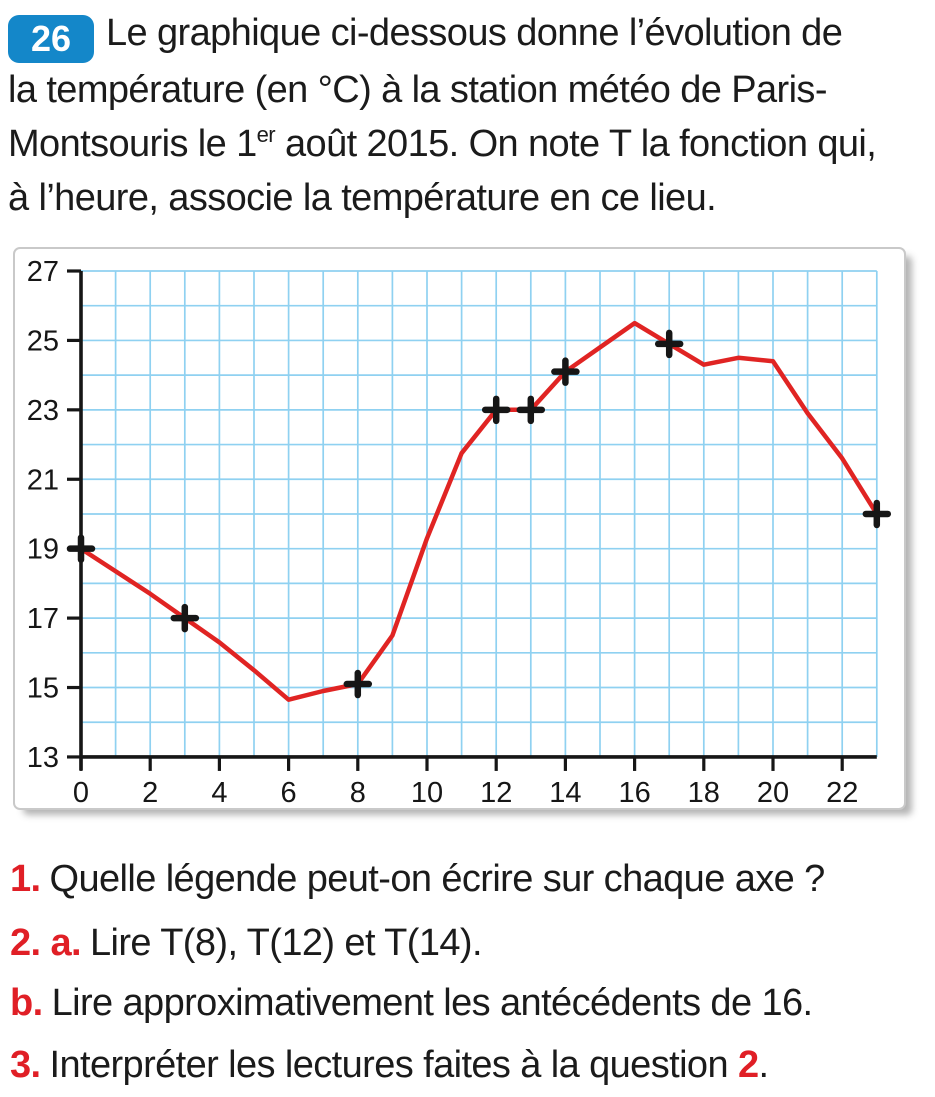 Image resolution: width=935 pixels, height=1097 pixels. What do you see at coordinates (842, 792) in the screenshot?
I see `svg-text: 22` at bounding box center [842, 792].